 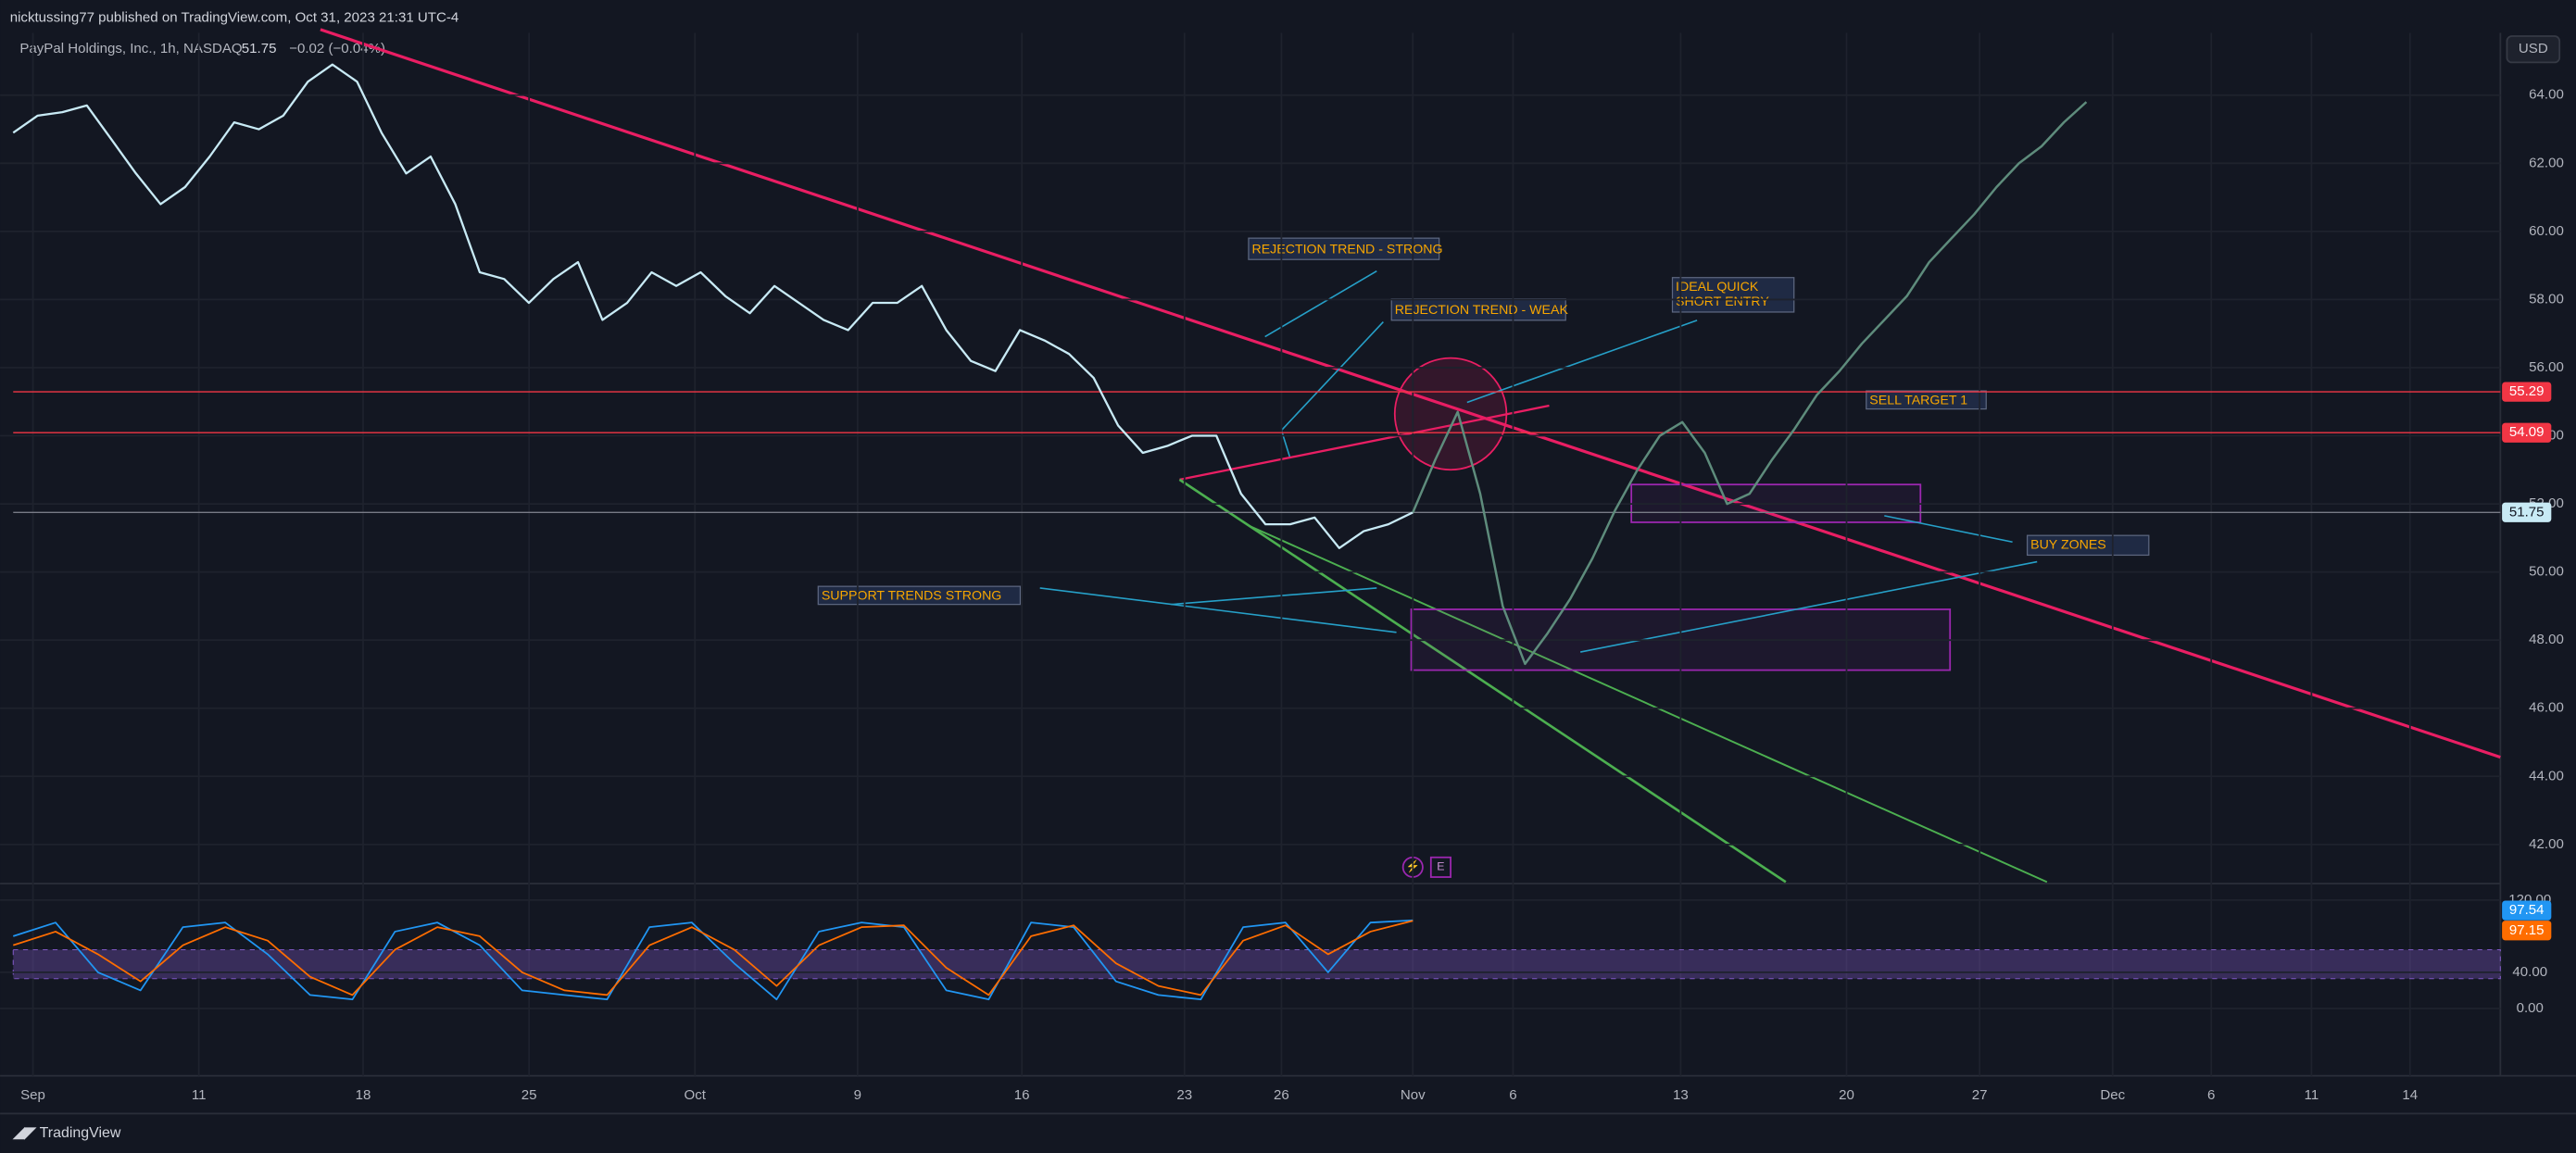 What do you see at coordinates (259, 48) in the screenshot?
I see `last-price: 51.75` at bounding box center [259, 48].